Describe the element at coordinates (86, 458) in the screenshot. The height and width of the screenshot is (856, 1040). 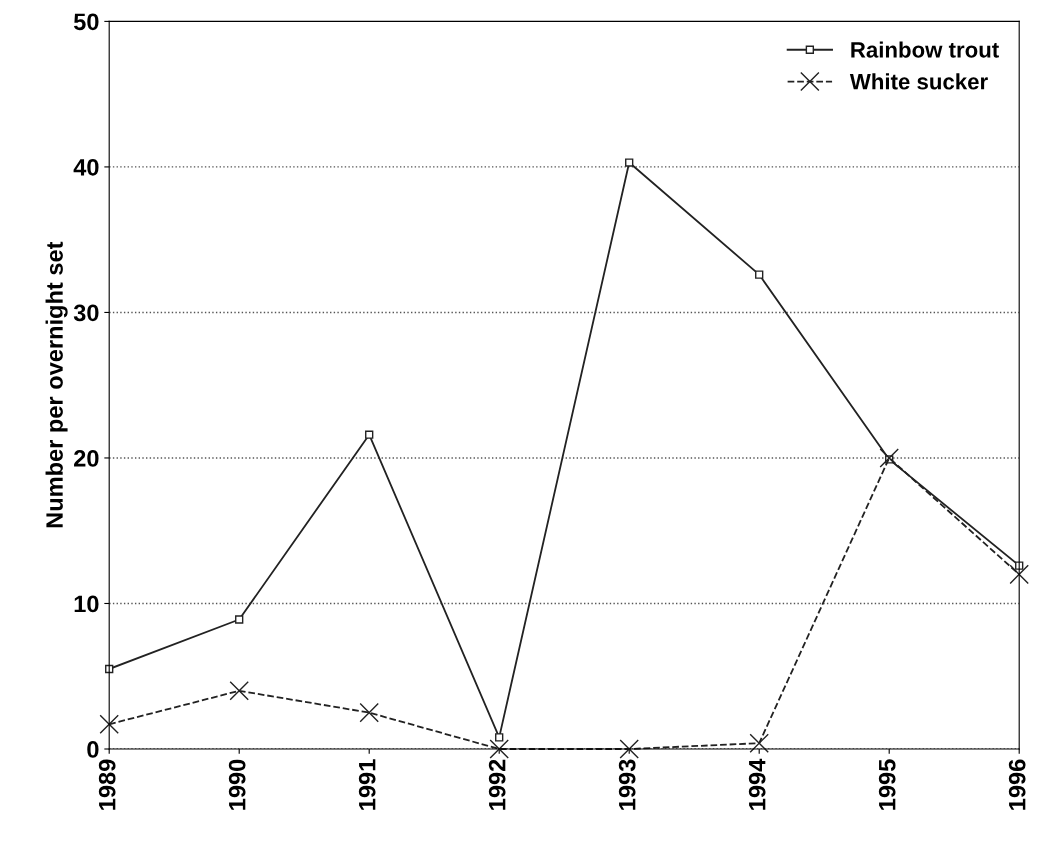
I see `y-tick-label: 20` at that location.